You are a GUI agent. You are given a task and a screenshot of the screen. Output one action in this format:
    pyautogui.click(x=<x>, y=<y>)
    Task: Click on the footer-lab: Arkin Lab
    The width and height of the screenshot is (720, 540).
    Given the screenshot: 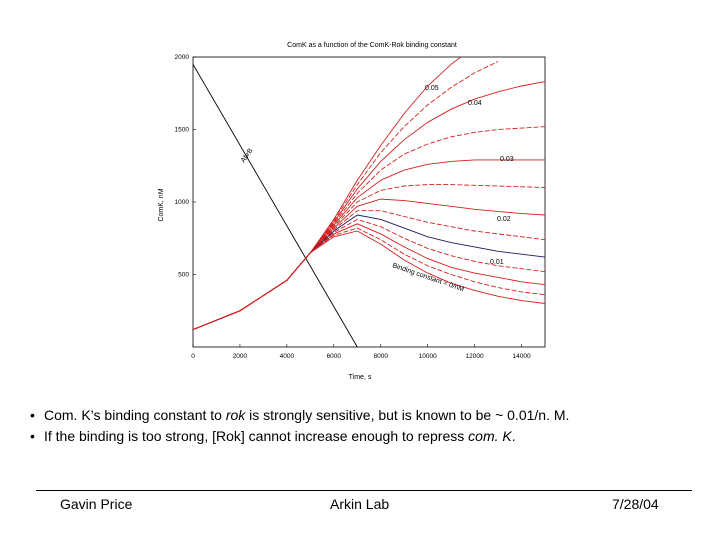 What is the action you would take?
    pyautogui.click(x=360, y=504)
    